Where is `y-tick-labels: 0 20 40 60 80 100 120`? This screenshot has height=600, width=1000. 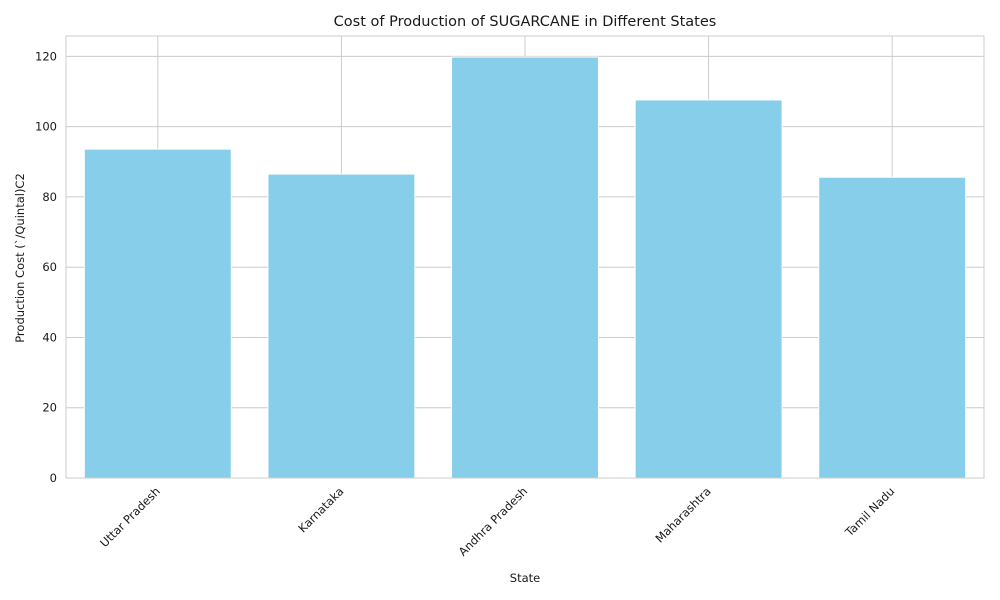
y-tick-labels: 0 20 40 60 80 100 120 is located at coordinates (46, 267).